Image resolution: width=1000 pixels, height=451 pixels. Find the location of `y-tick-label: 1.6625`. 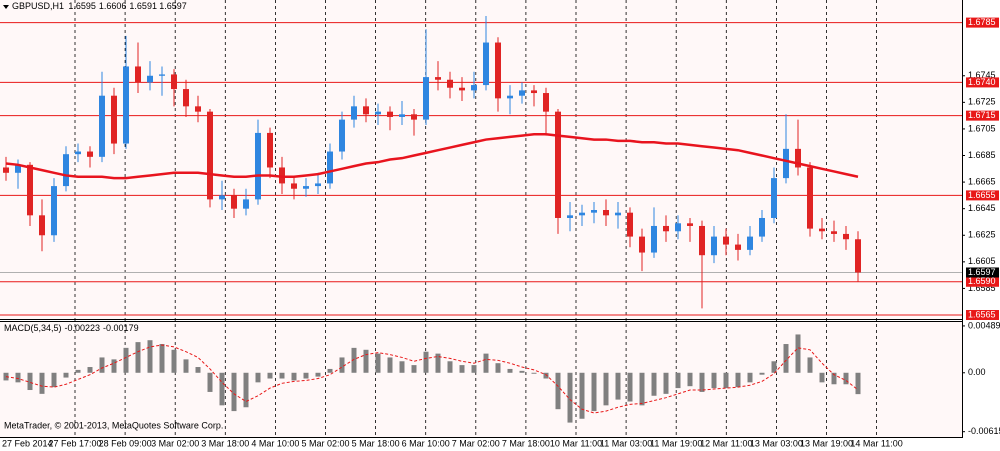

y-tick-label: 1.6625 is located at coordinates (982, 235).